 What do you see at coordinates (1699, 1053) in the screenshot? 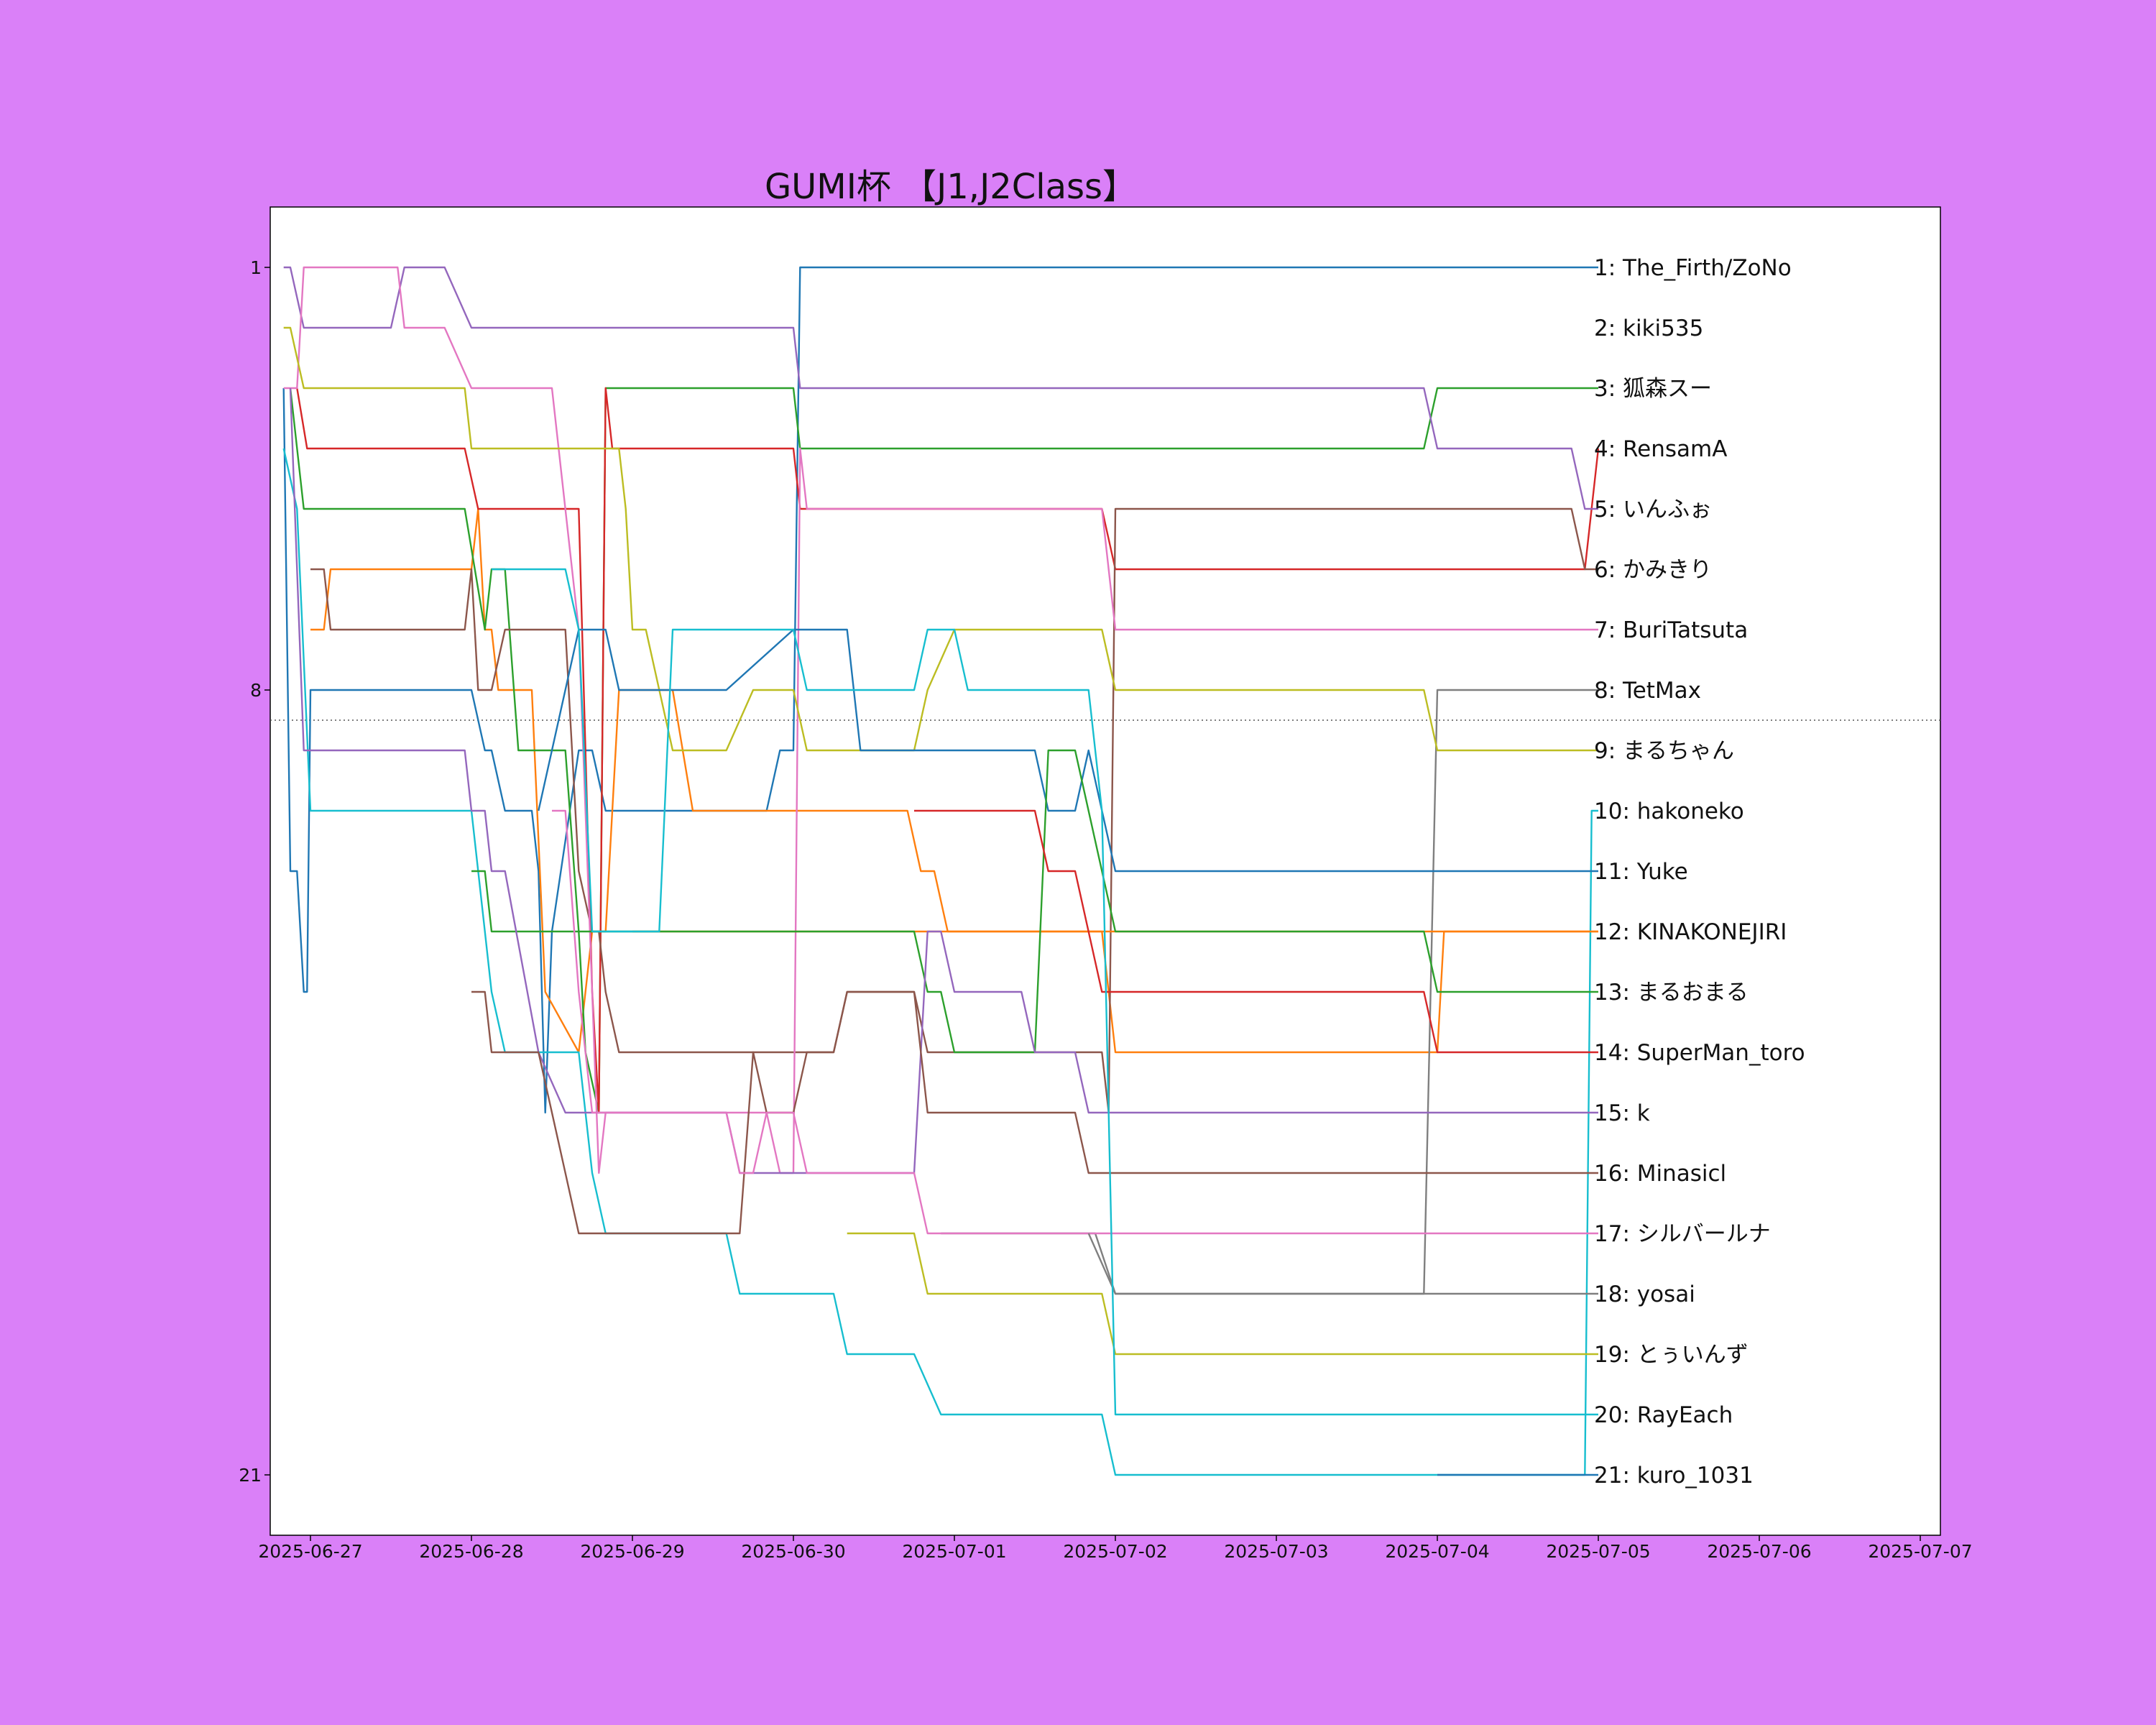
I see `series-end-label-14: 14: SuperMan_toro` at bounding box center [1699, 1053].